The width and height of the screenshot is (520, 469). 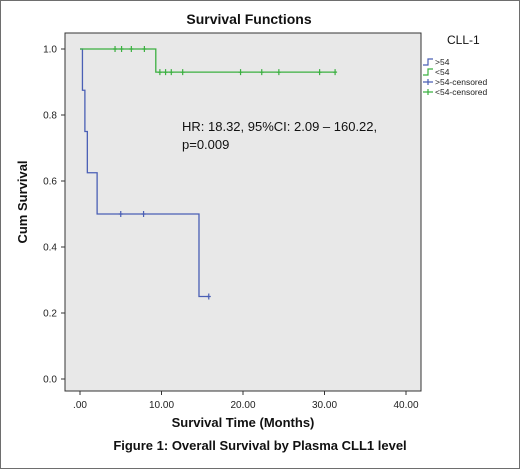 I want to click on legend-label: <54, so click(x=442, y=72).